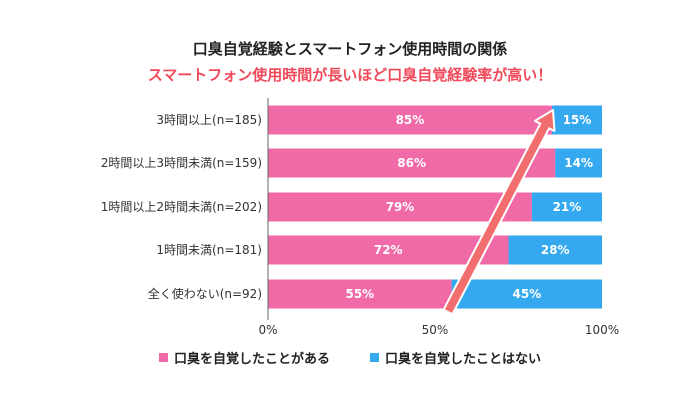 The height and width of the screenshot is (400, 700). I want to click on data-label-yes: 72%, so click(388, 250).